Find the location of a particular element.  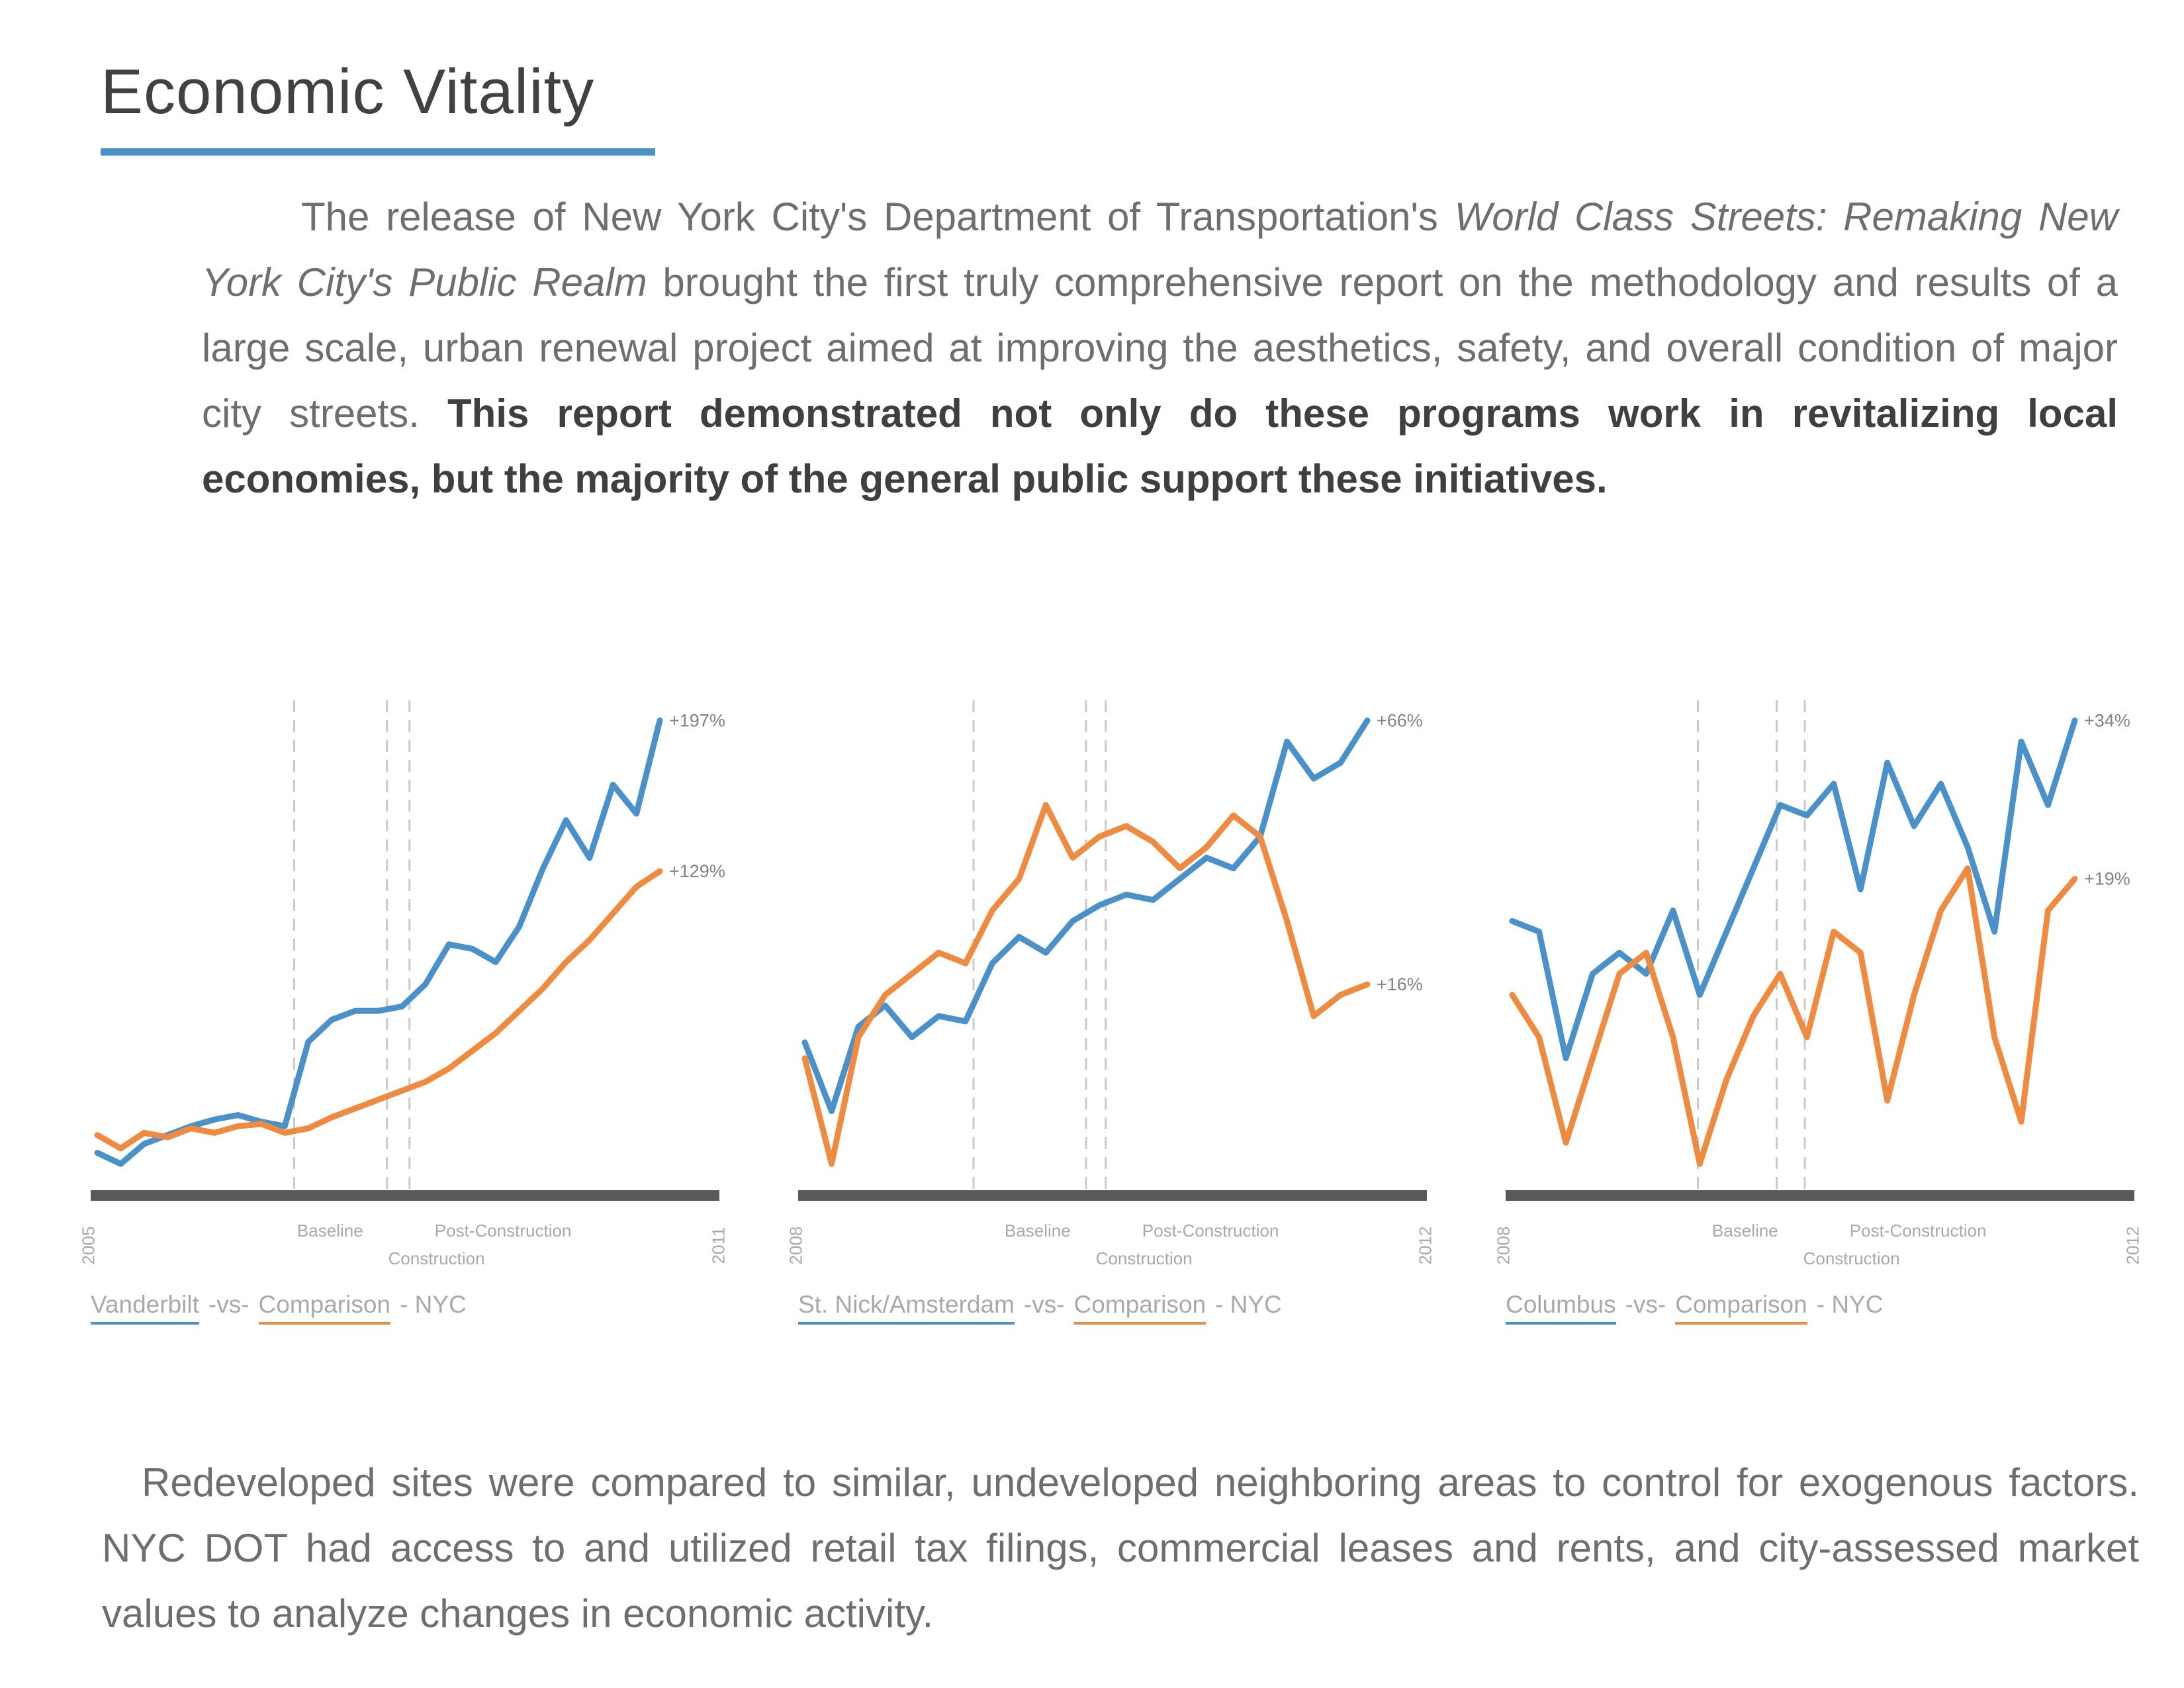

chart-caption: St. Nick/Amsterdam -vs- Comparison - NYC is located at coordinates (1130, 1308).